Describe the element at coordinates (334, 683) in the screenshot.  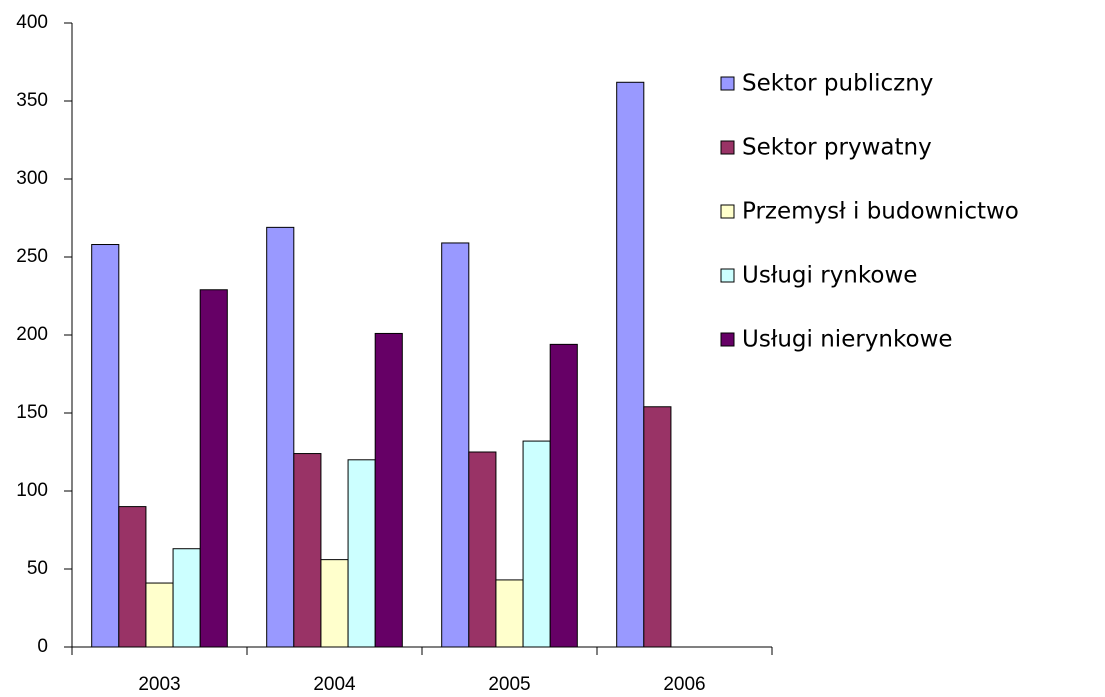
I see `x-tick-label: 2004` at that location.